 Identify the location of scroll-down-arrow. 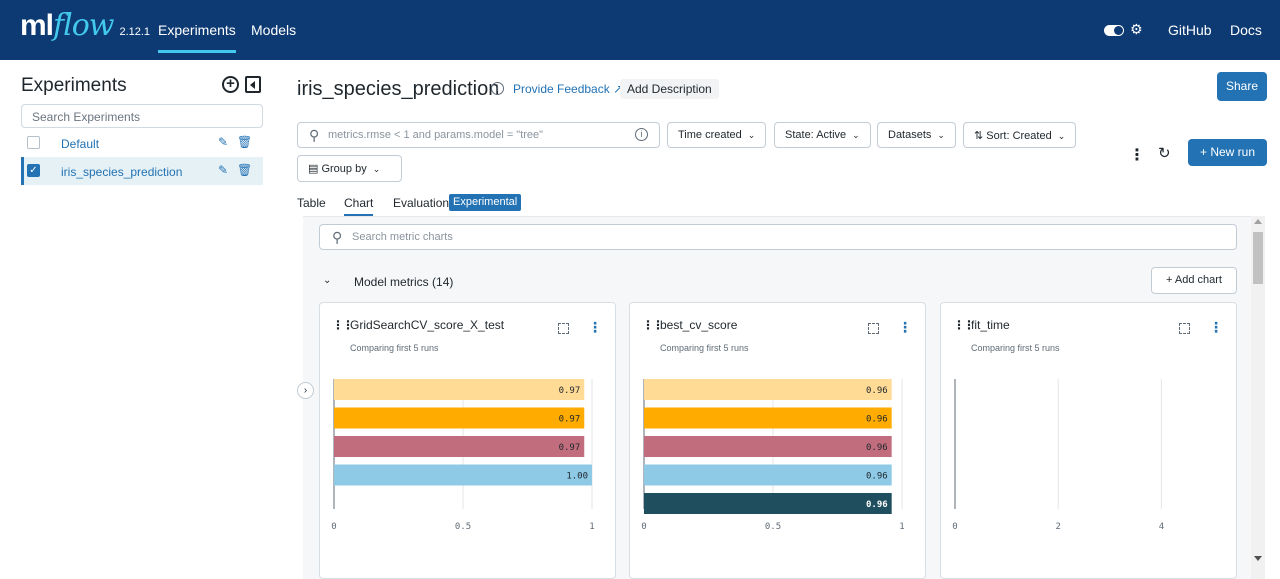
(1258, 558).